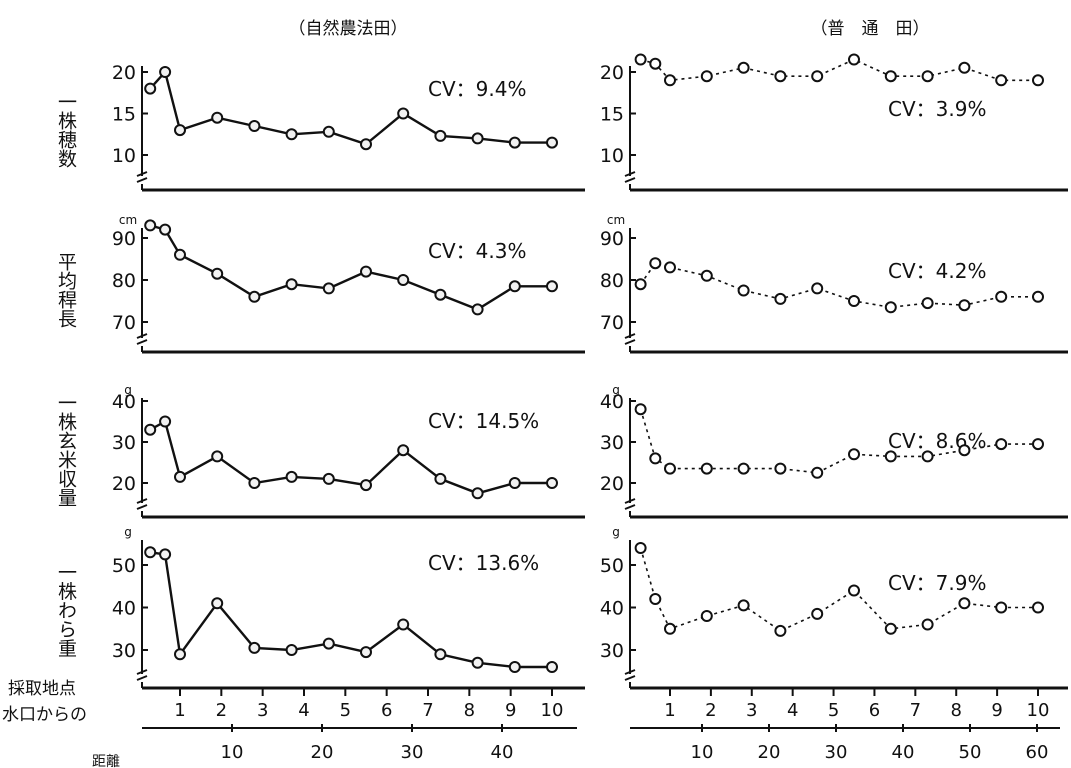  What do you see at coordinates (970, 752) in the screenshot?
I see `distance-label: 50` at bounding box center [970, 752].